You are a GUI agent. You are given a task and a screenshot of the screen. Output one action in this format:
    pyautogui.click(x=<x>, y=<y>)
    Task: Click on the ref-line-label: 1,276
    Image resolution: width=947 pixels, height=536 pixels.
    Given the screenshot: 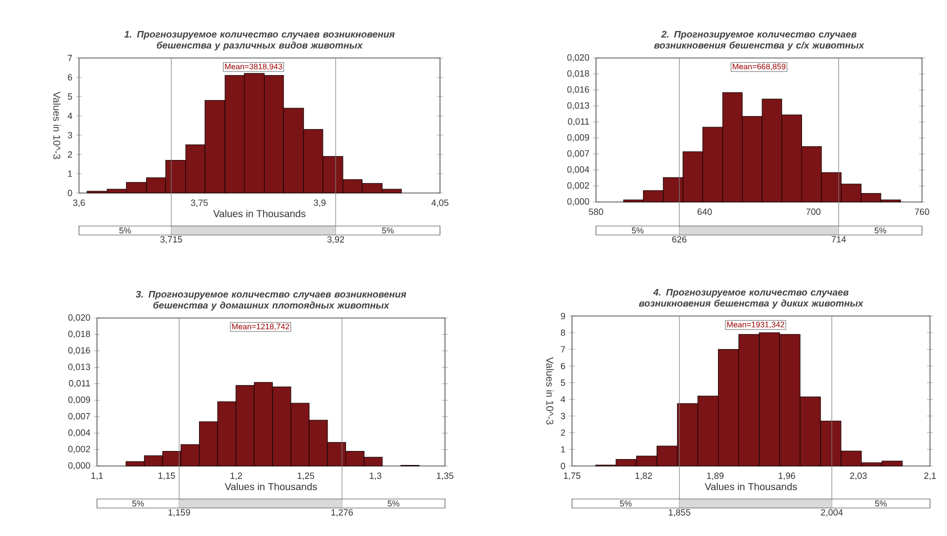 What is the action you would take?
    pyautogui.click(x=342, y=513)
    